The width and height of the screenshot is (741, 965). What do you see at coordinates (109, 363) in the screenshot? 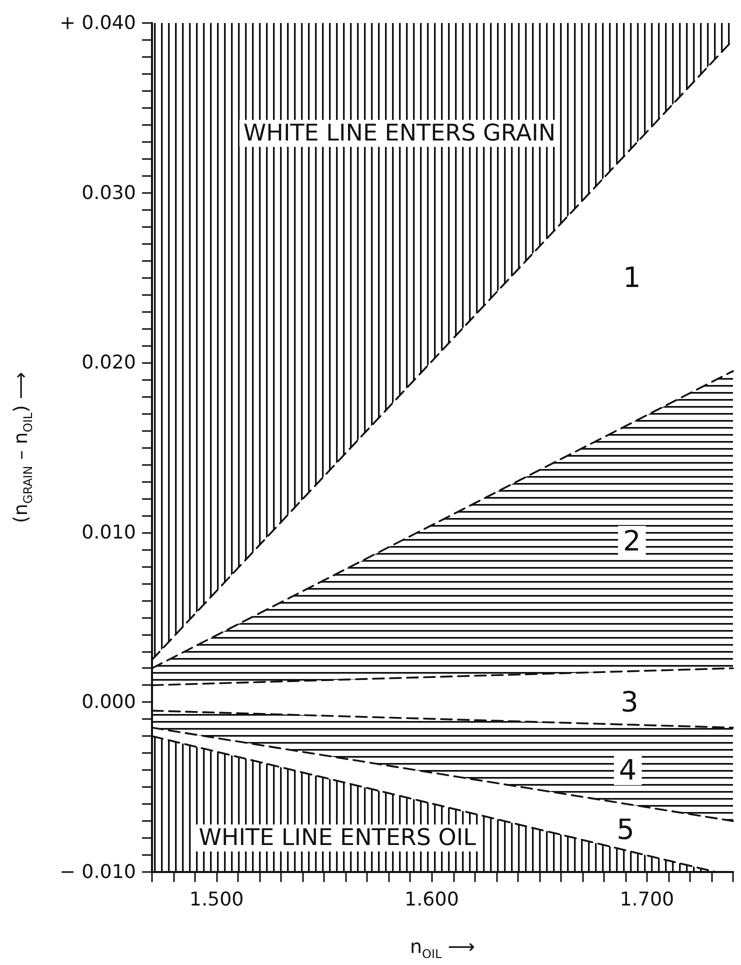
I see `y-tick-label: 0.020` at bounding box center [109, 363].